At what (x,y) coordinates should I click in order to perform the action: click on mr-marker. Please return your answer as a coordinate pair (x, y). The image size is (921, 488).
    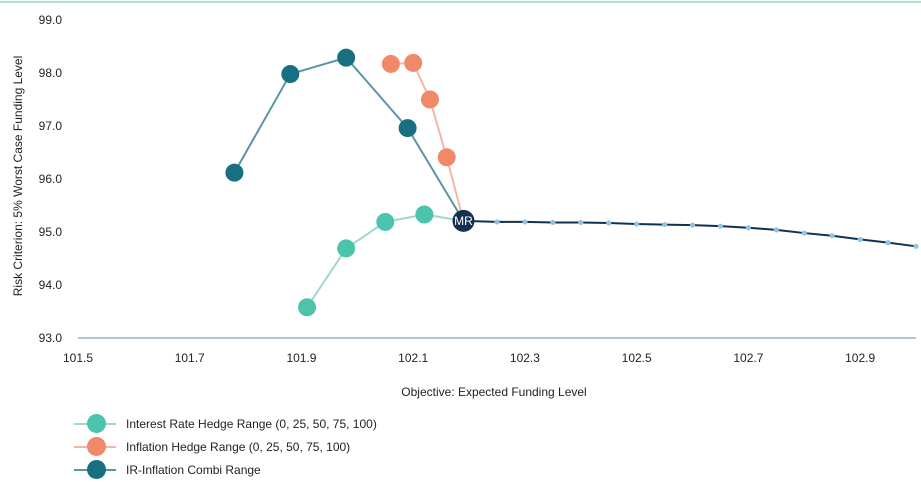
    Looking at the image, I should click on (463, 220).